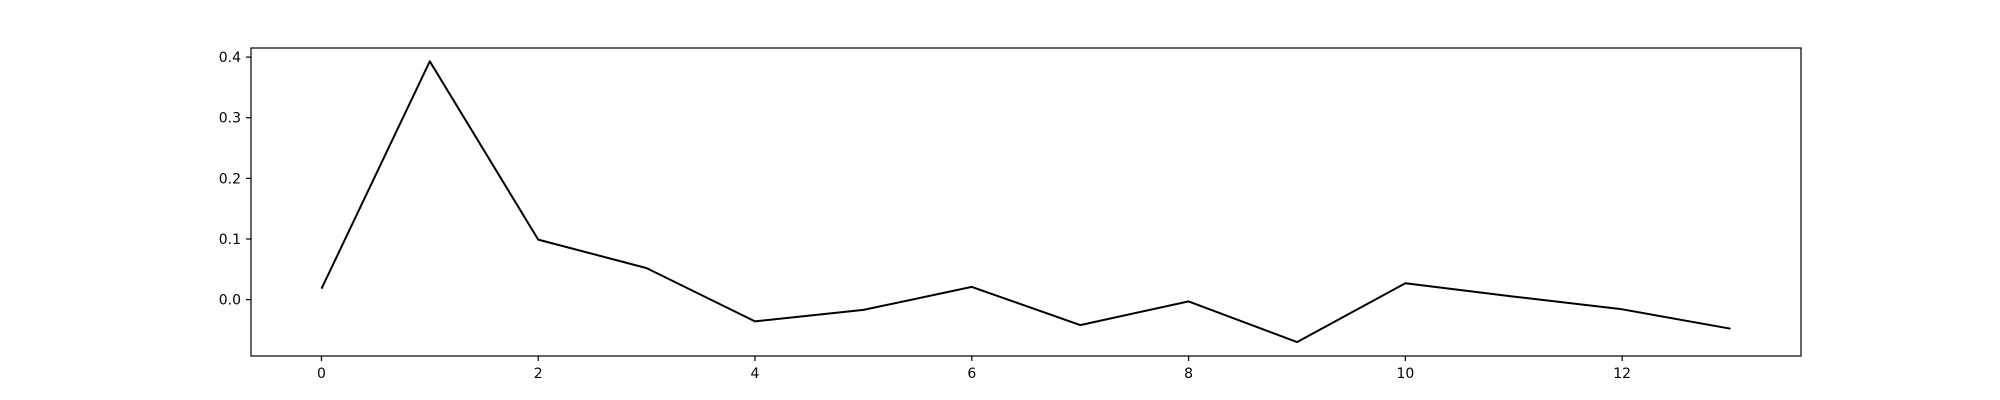 The image size is (2000, 400). I want to click on x-tick-label: 10, so click(1405, 374).